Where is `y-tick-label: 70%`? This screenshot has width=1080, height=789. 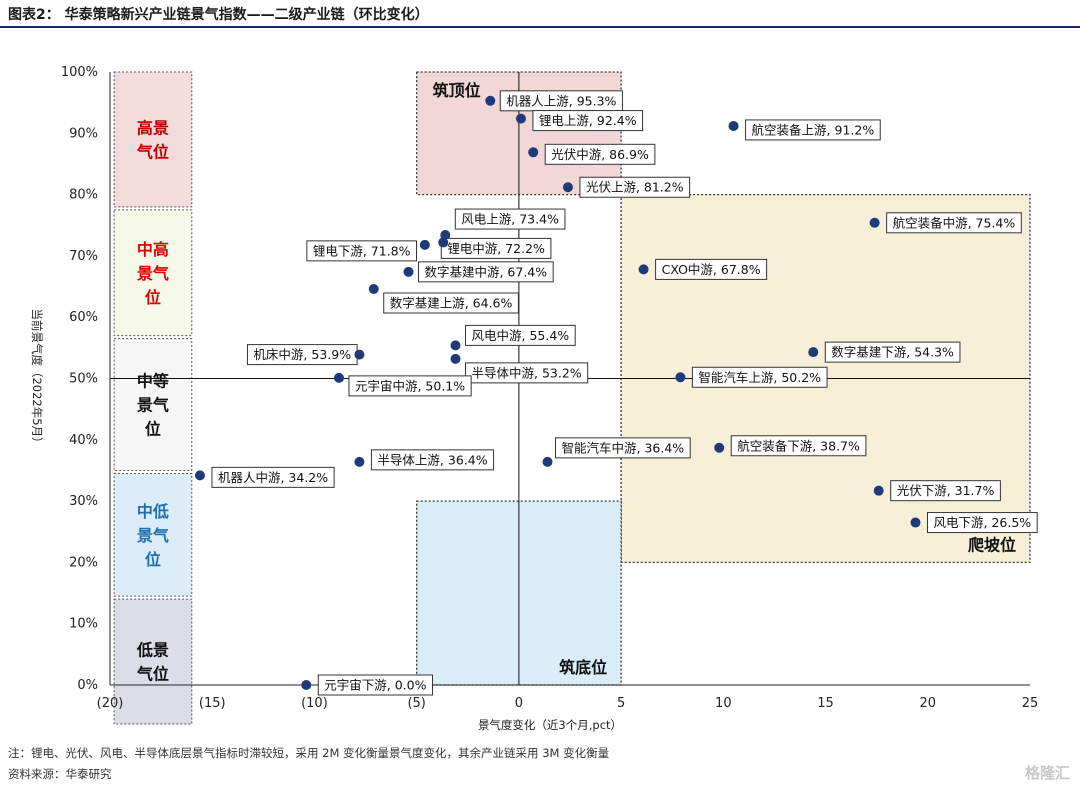 y-tick-label: 70% is located at coordinates (83, 256).